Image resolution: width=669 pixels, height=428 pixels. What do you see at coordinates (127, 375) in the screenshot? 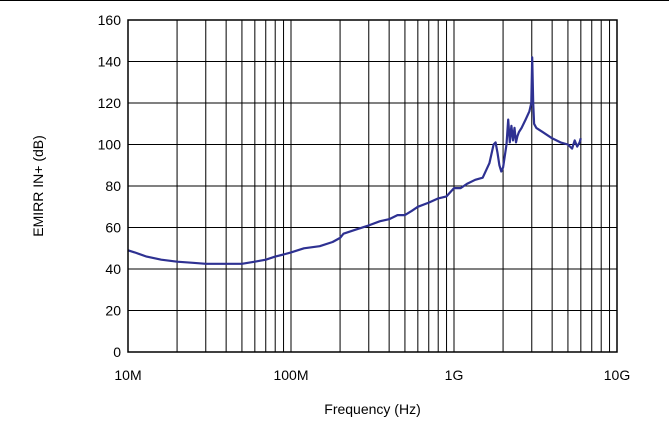
I see `x-tick-label-0: 10M` at bounding box center [127, 375].